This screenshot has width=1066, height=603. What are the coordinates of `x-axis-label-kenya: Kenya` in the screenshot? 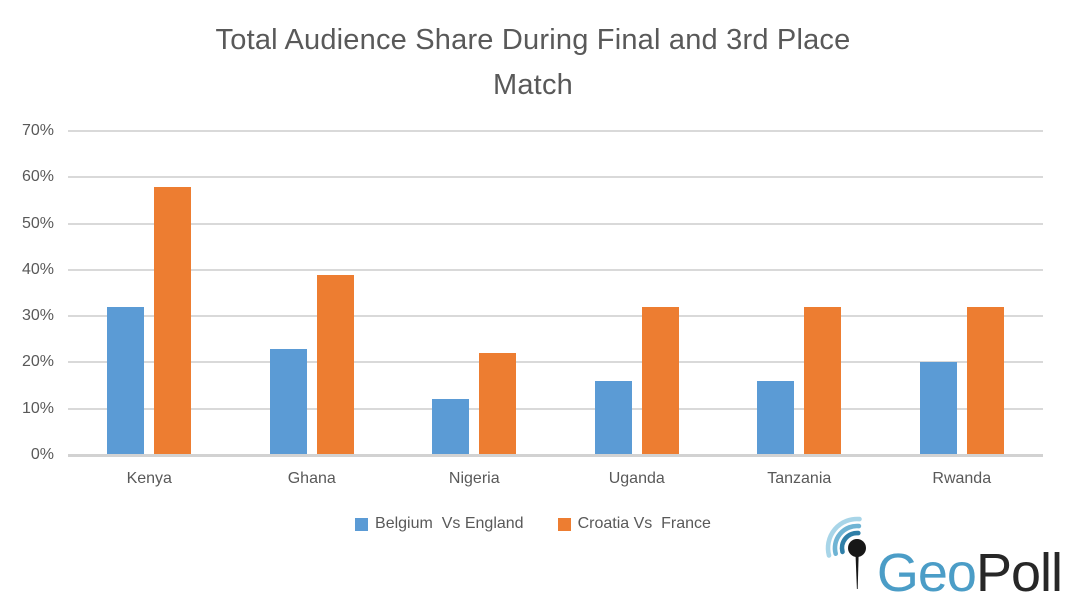 It's located at (149, 478).